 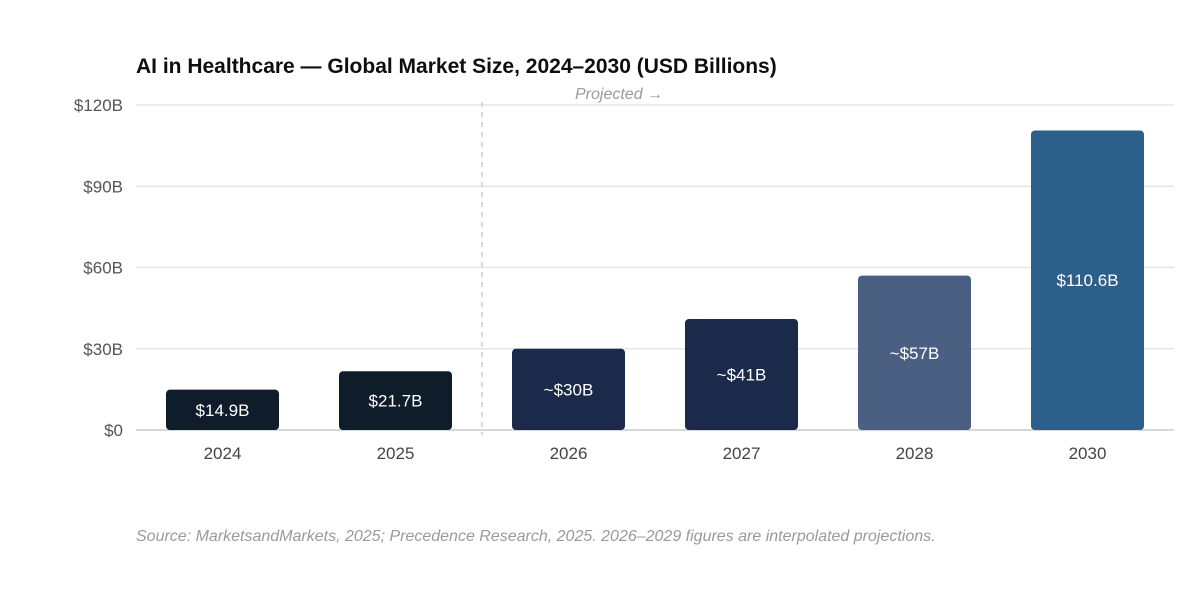 I want to click on bar-2028, so click(x=914, y=352).